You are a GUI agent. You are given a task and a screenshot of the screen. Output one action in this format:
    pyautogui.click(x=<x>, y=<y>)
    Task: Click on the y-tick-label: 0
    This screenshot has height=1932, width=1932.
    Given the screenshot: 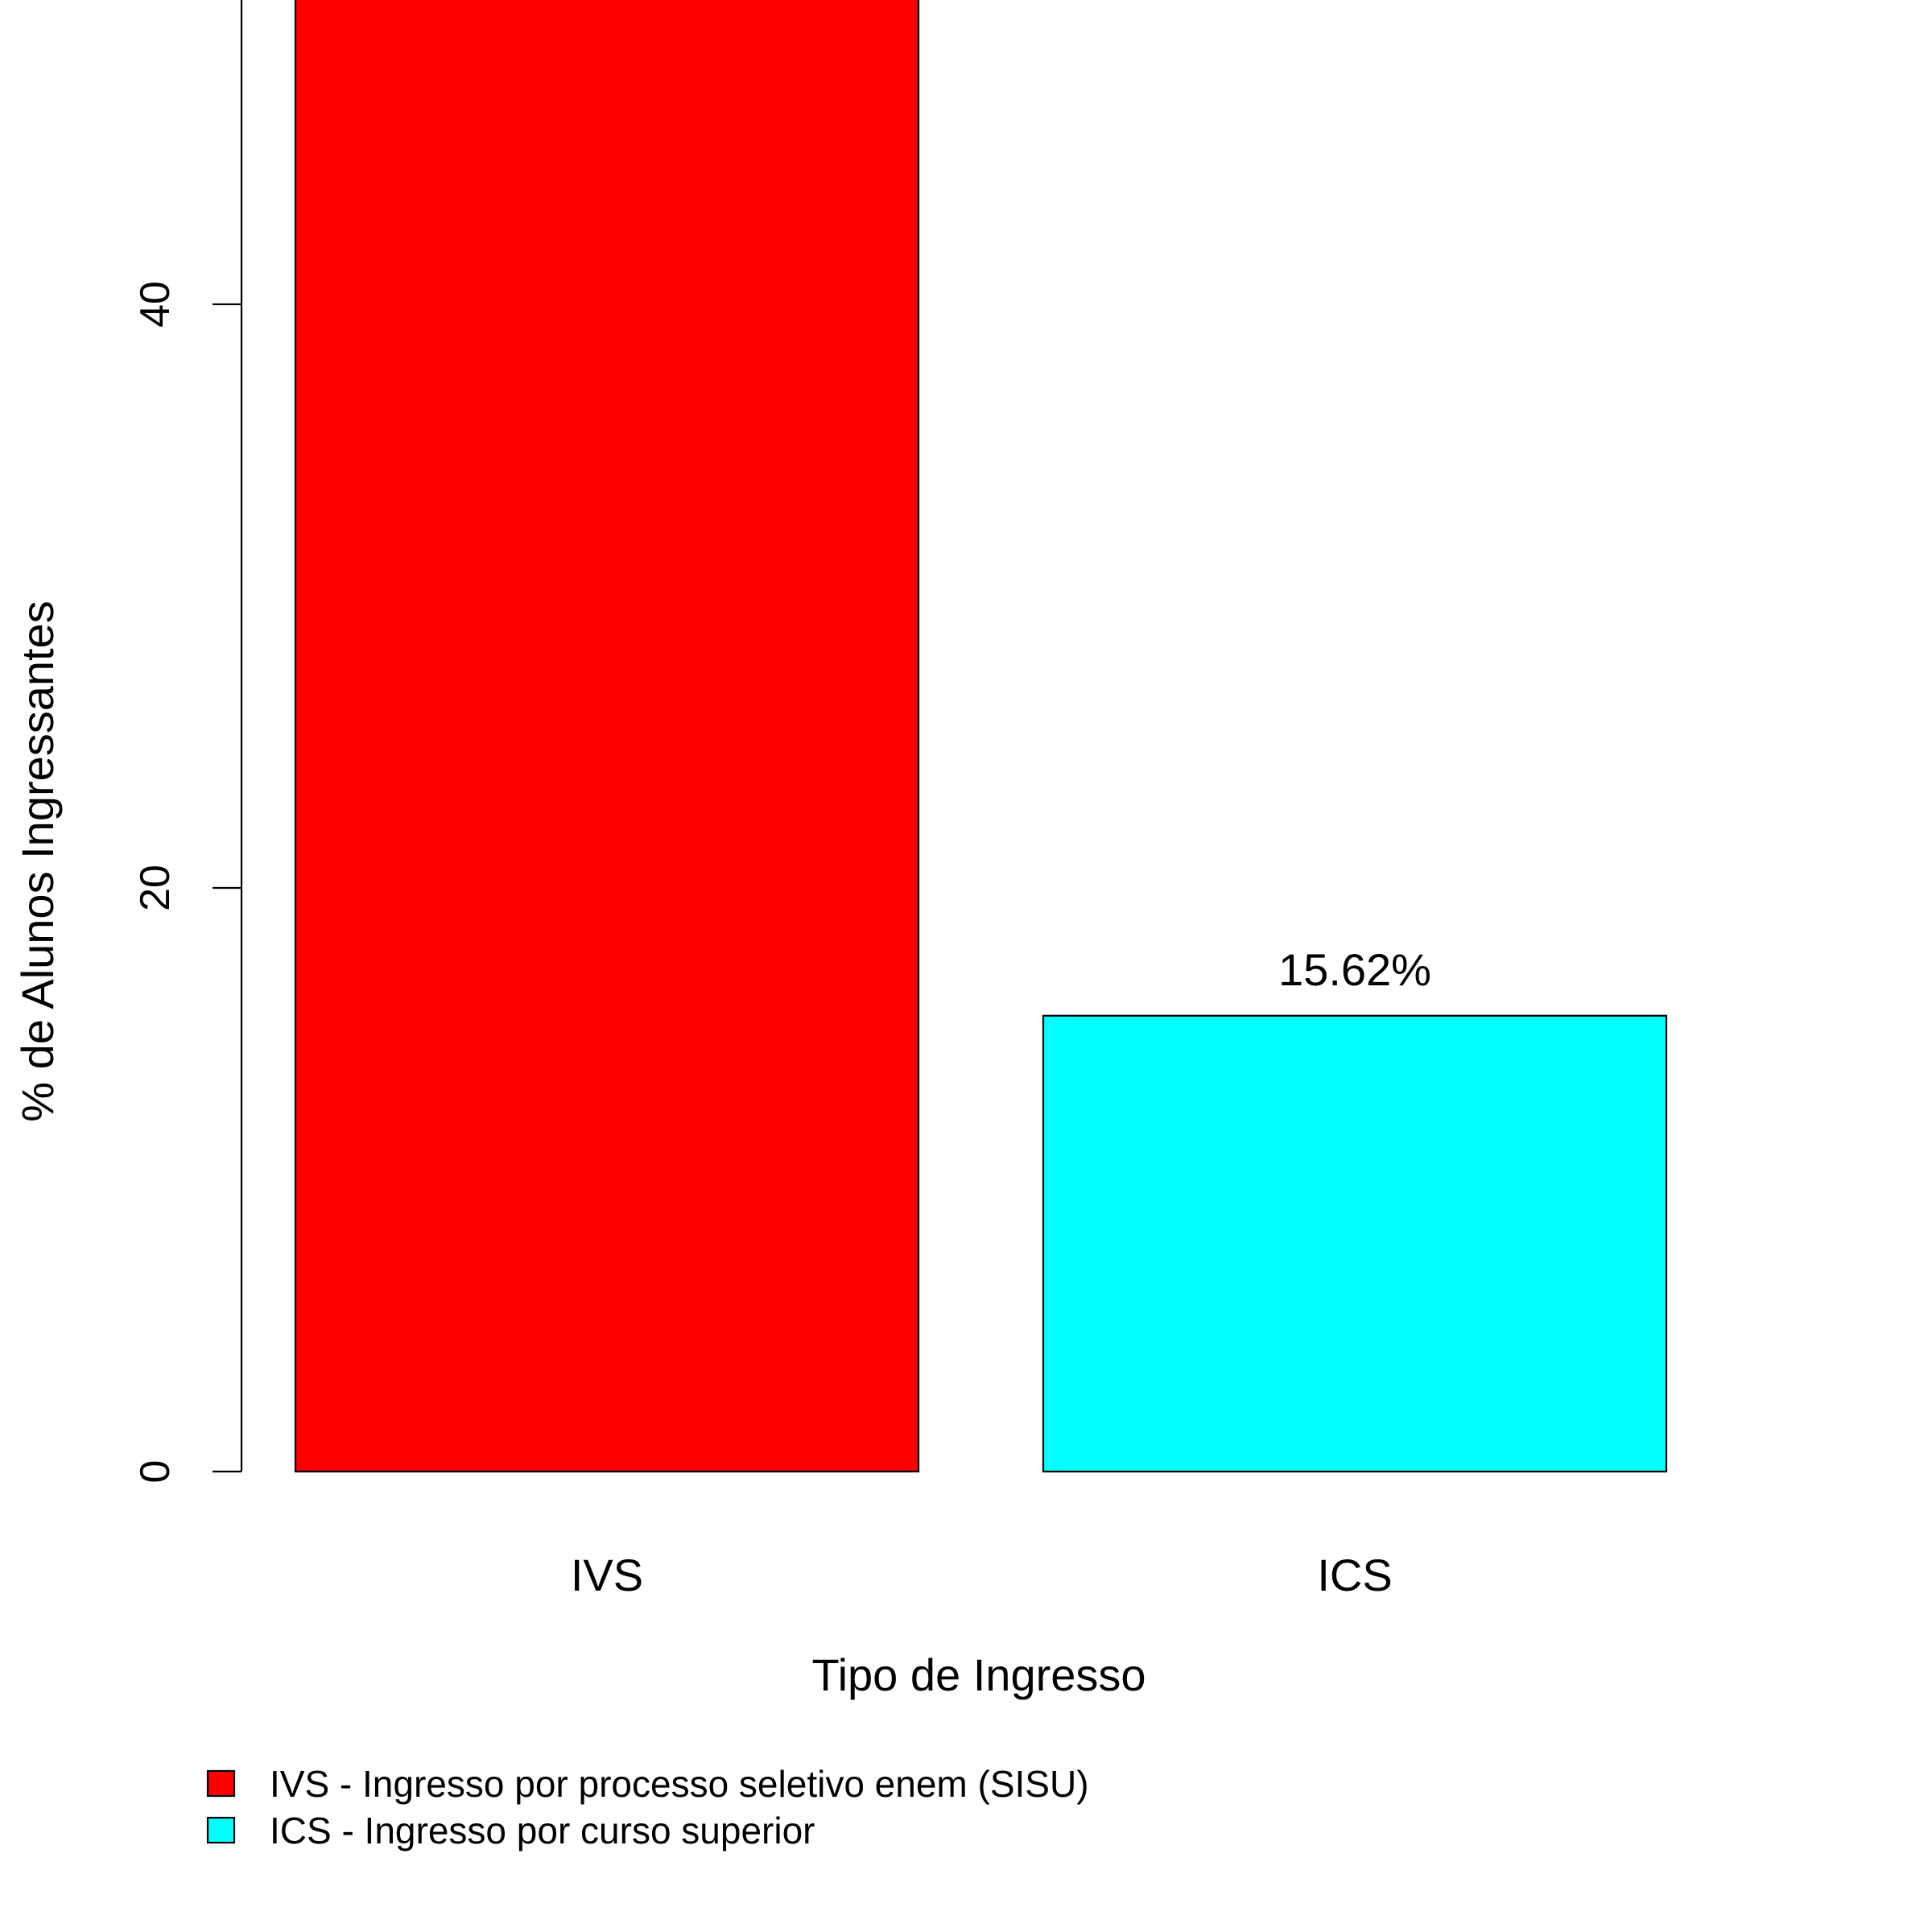 What is the action you would take?
    pyautogui.click(x=155, y=1472)
    